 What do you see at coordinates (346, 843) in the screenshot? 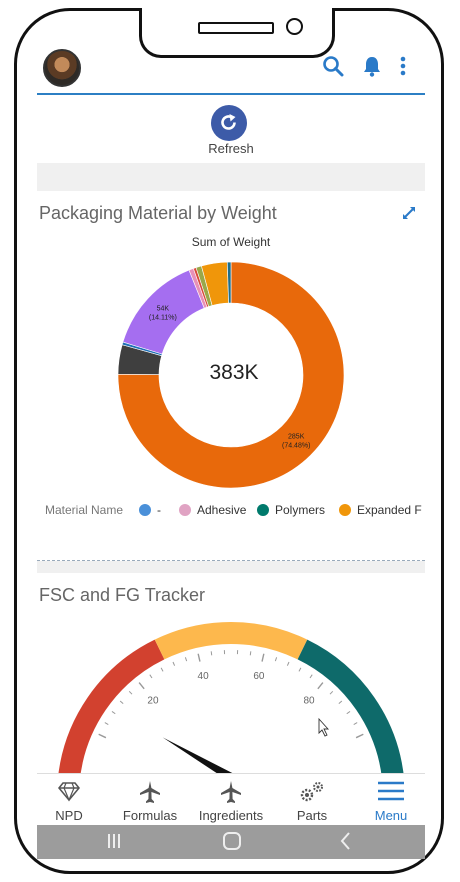
I see `back-icon` at bounding box center [346, 843].